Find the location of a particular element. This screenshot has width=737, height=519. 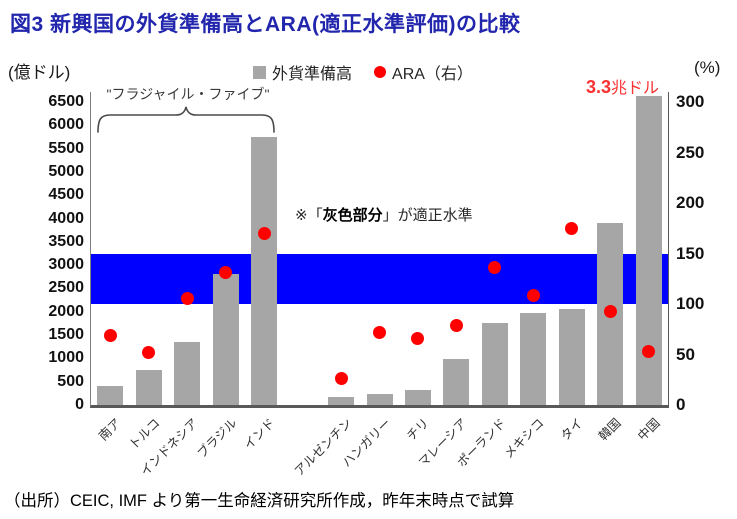

fragile-five-bracket is located at coordinates (186, 119).